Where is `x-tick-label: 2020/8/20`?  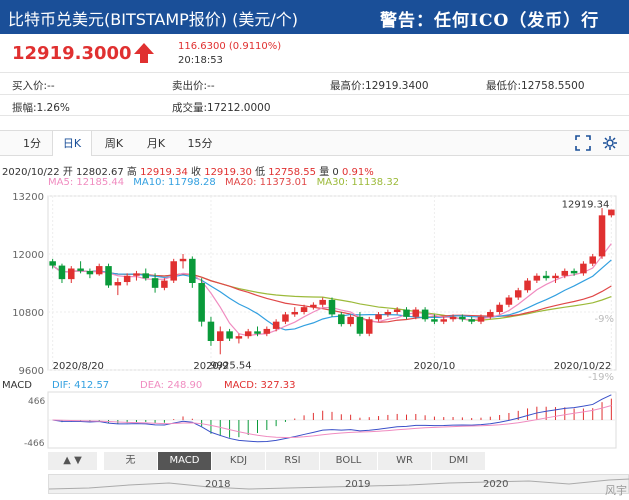 x-tick-label: 2020/8/20 is located at coordinates (78, 366).